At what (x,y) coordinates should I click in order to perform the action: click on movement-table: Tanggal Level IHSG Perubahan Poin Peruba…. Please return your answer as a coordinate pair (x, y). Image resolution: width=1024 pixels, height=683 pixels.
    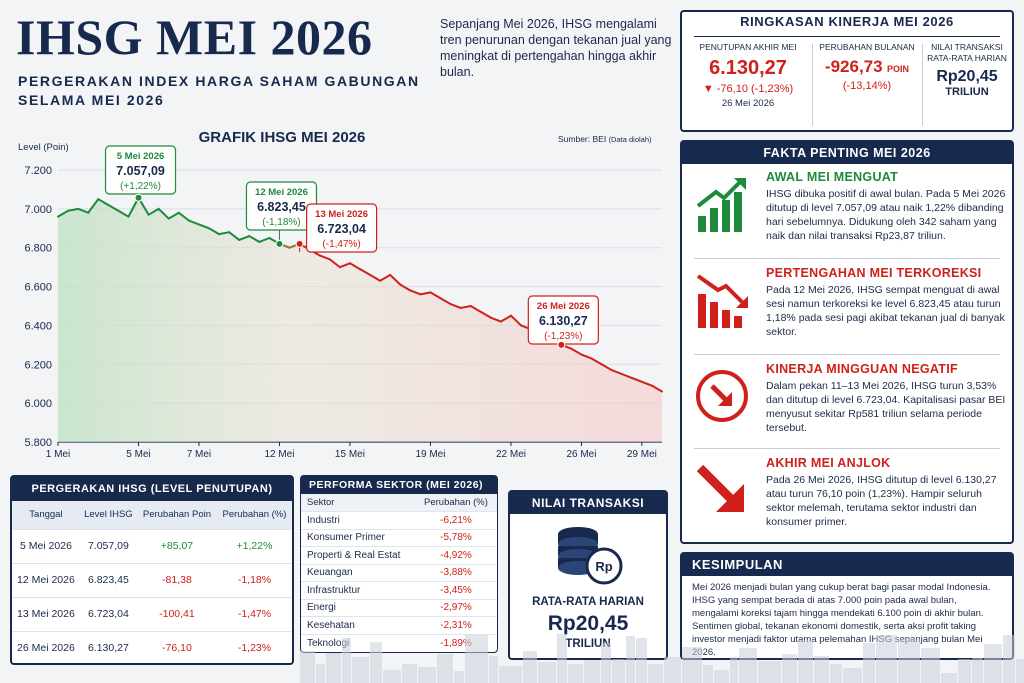
    Looking at the image, I should click on (152, 583).